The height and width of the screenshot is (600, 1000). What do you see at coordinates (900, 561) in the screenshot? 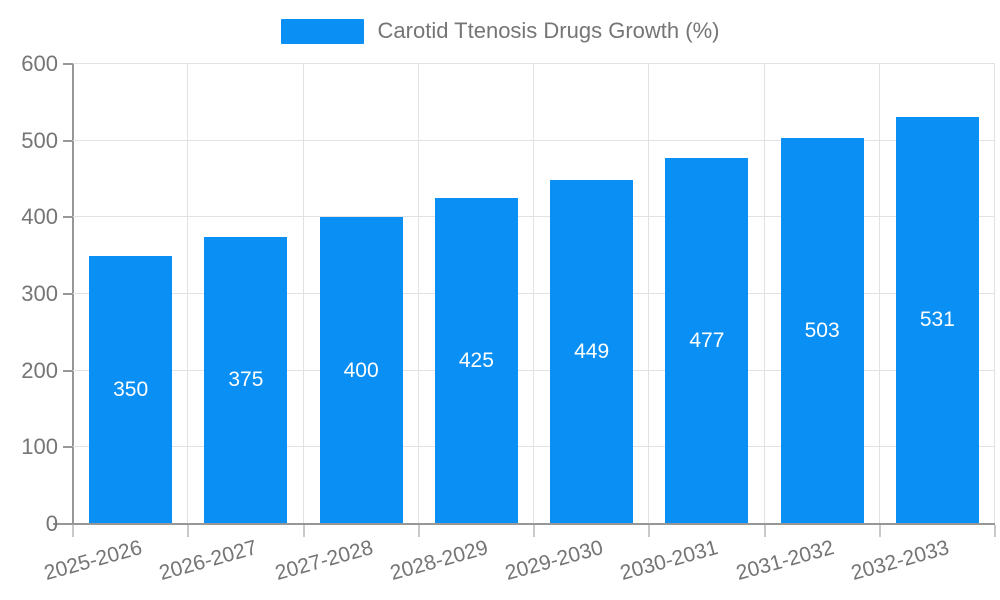
I see `x-tick-label: 2032-2033` at bounding box center [900, 561].